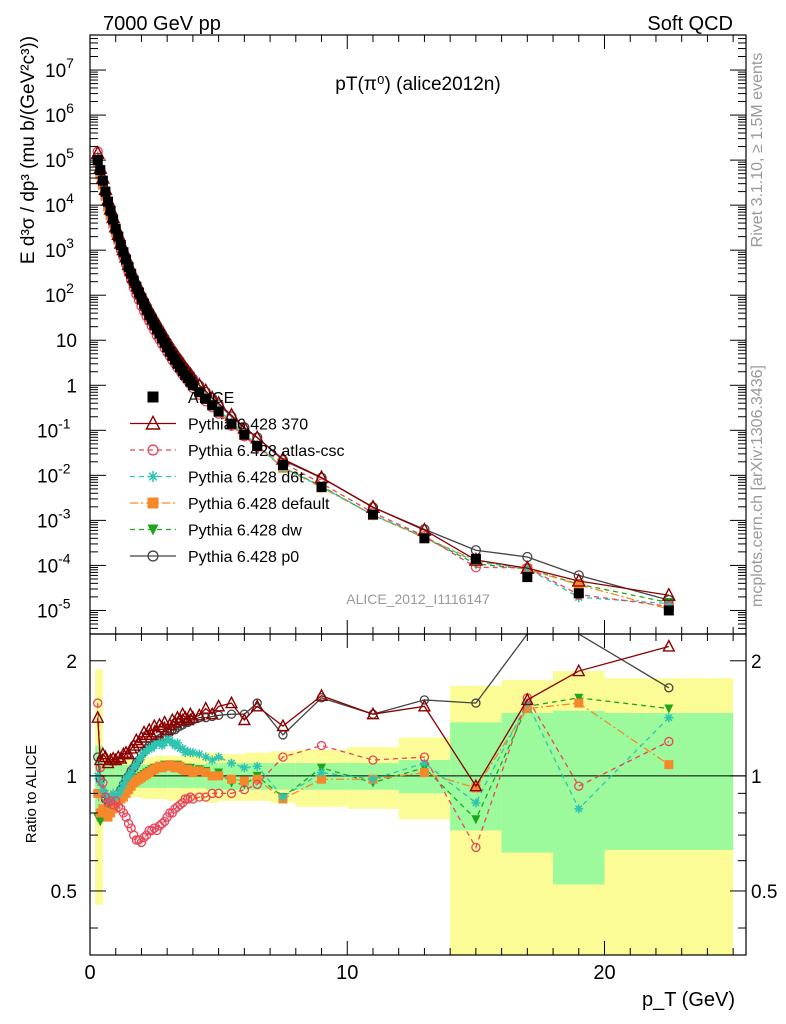 Image resolution: width=786 pixels, height=1024 pixels. I want to click on analysis-watermark: ALICE_2012_I1116147, so click(418, 599).